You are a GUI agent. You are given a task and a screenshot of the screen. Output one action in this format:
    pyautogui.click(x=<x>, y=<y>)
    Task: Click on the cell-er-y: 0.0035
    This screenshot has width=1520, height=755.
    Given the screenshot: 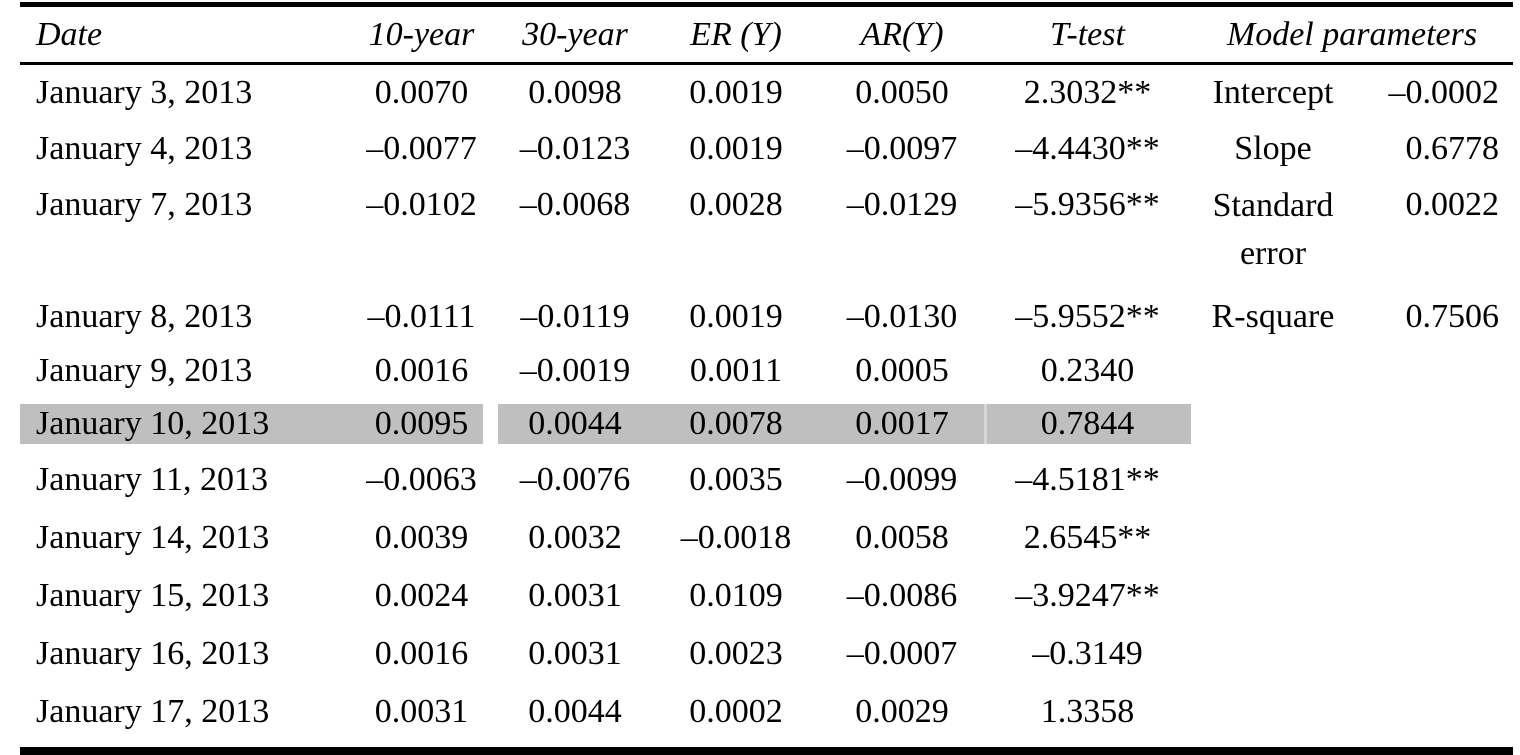 What is the action you would take?
    pyautogui.click(x=736, y=480)
    